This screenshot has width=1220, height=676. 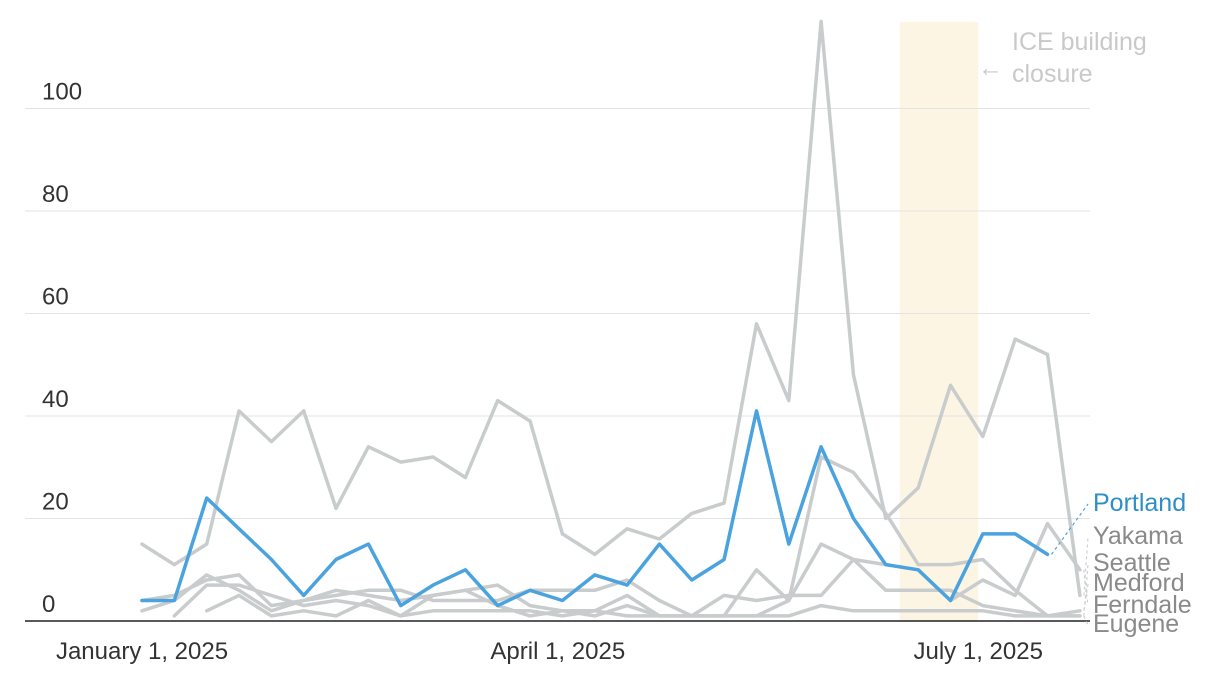 I want to click on y-tick-label: 0, so click(x=48, y=604).